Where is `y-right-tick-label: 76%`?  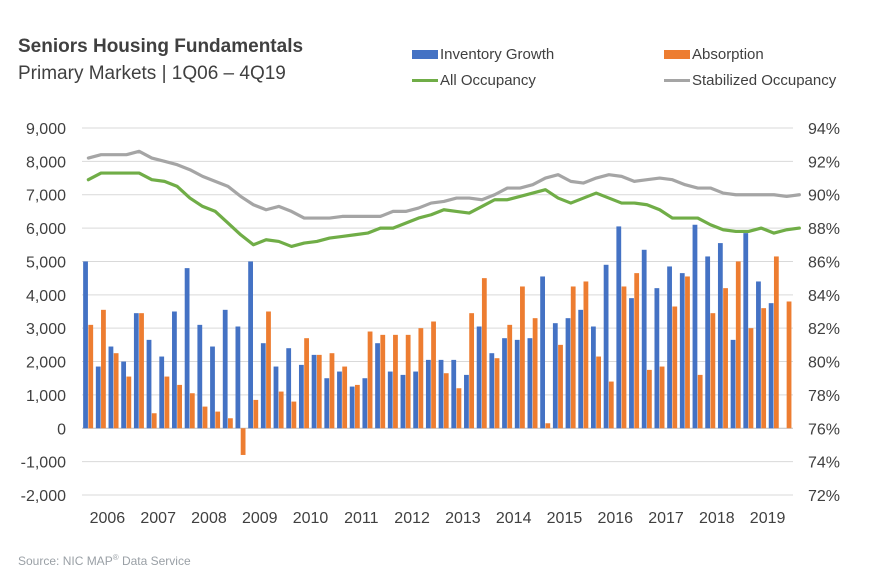
y-right-tick-label: 76% is located at coordinates (824, 429).